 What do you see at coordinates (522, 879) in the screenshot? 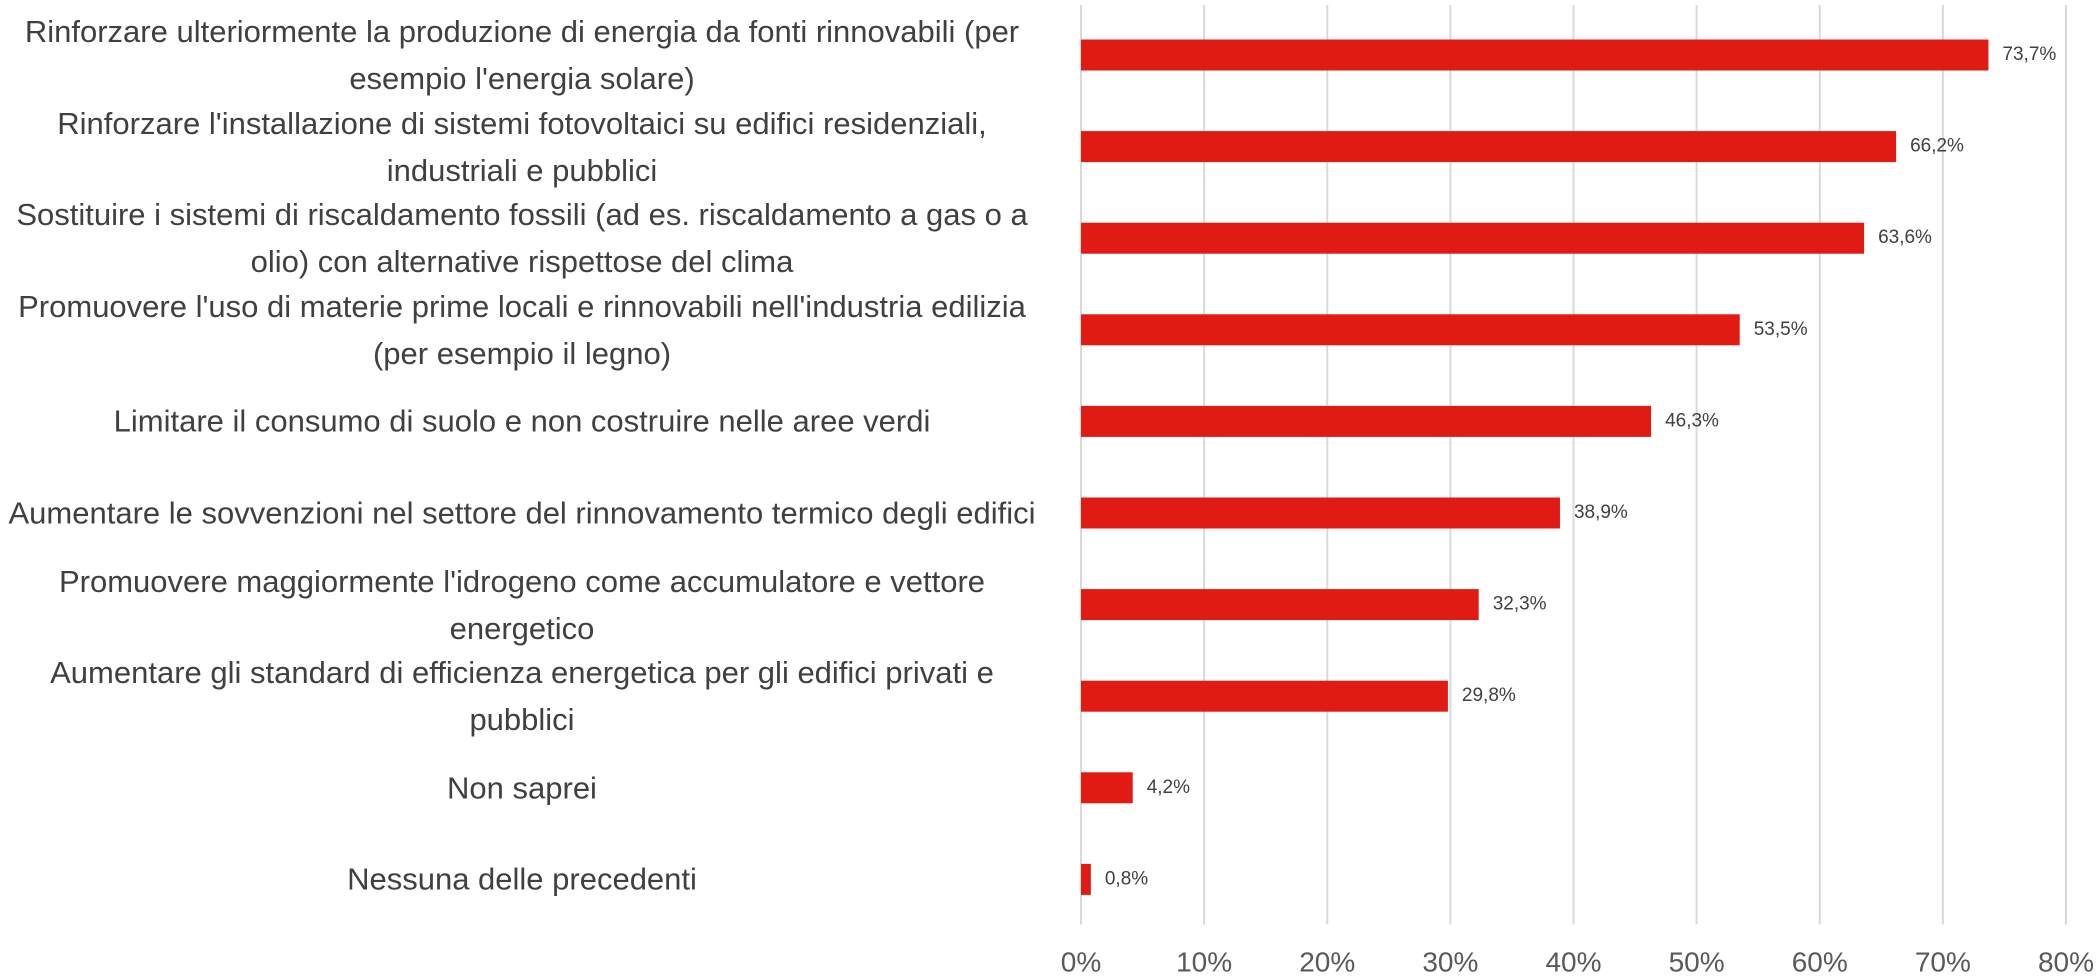
I see `category-label: Nessuna delle precedenti` at bounding box center [522, 879].